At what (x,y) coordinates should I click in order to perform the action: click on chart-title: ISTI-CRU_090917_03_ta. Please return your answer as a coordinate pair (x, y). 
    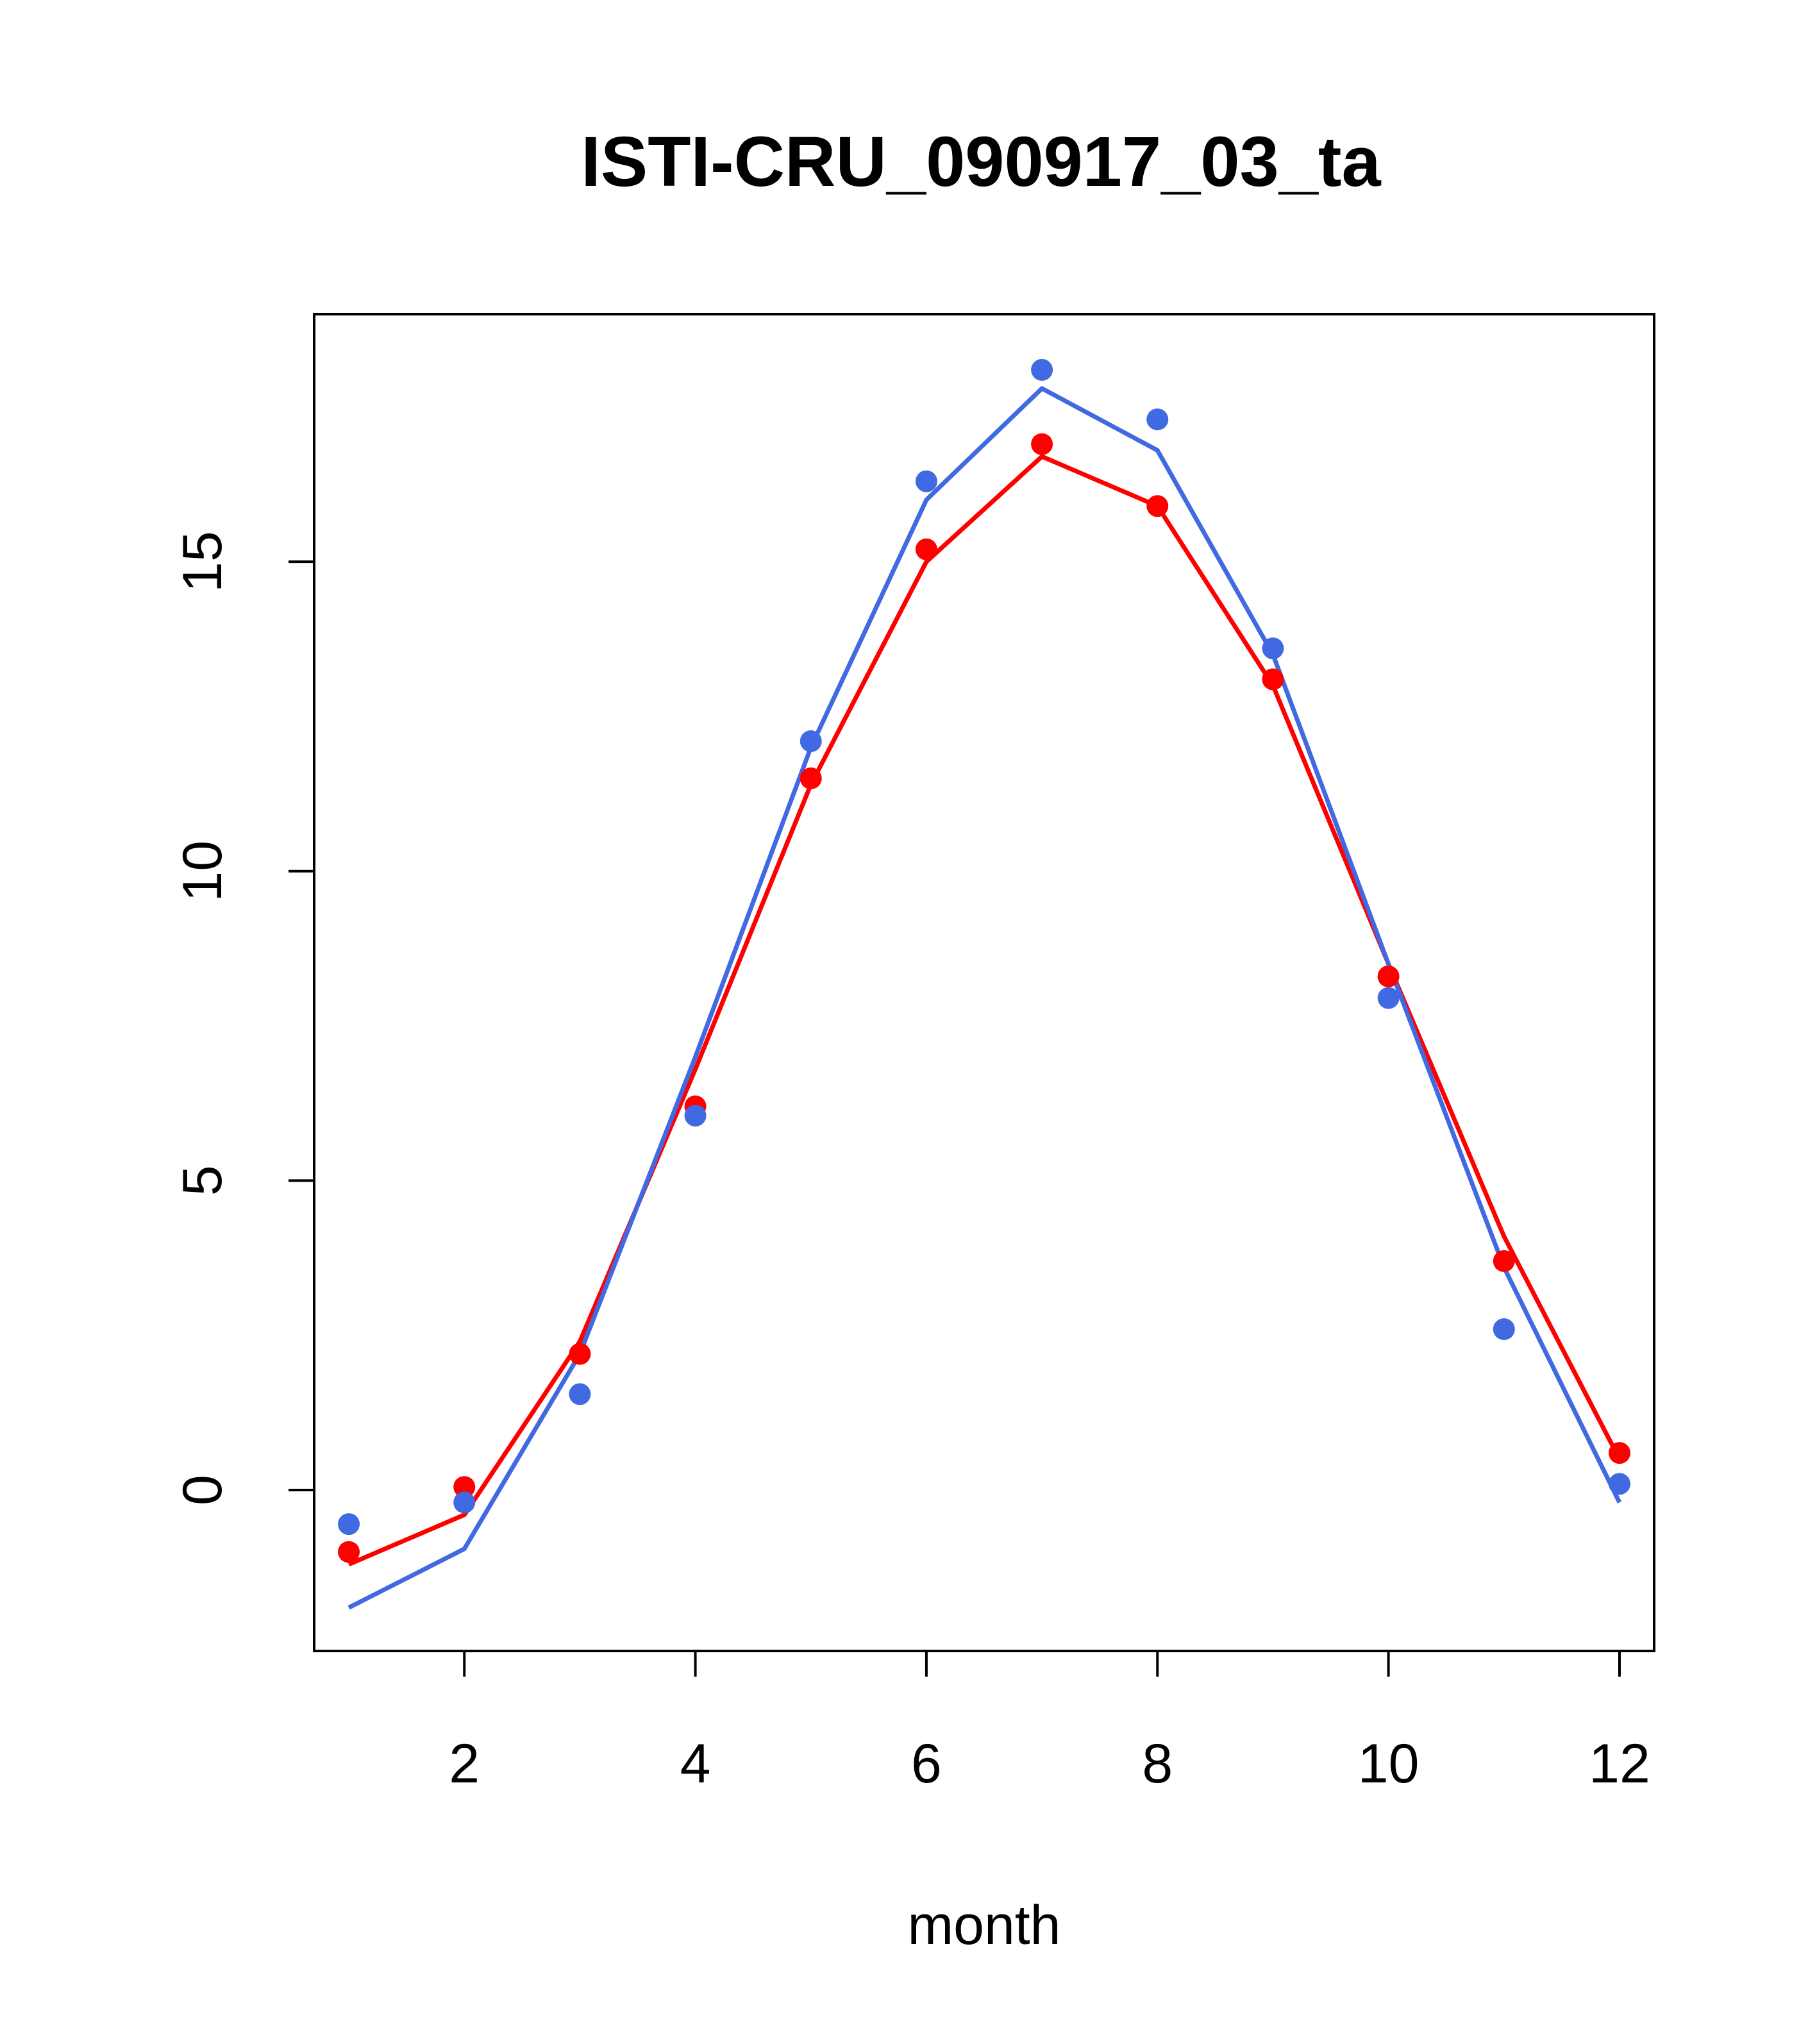
    Looking at the image, I should click on (981, 161).